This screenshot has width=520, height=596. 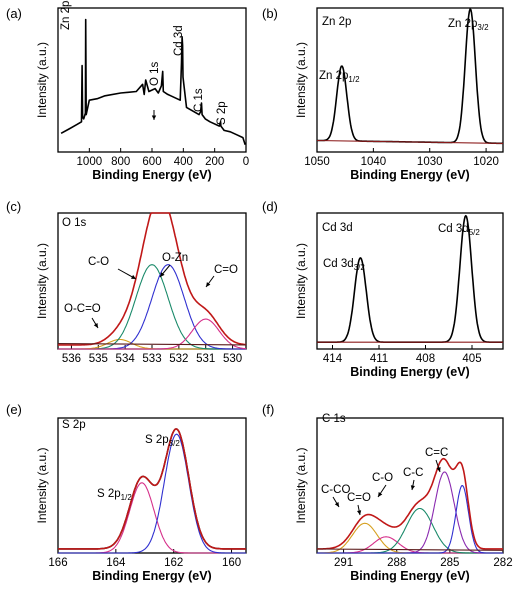 What do you see at coordinates (114, 495) in the screenshot?
I see `annotation-label: S 2p1/2` at bounding box center [114, 495].